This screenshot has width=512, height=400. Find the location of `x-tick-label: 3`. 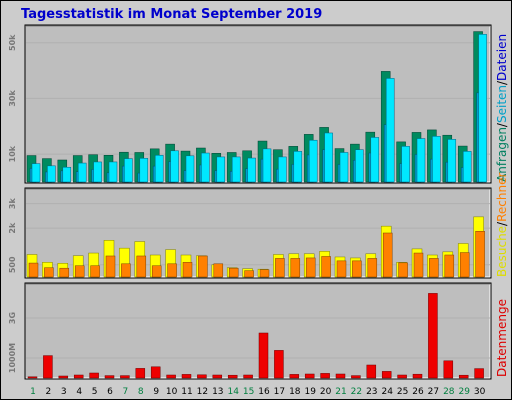

x-tick-label: 3 is located at coordinates (64, 392).